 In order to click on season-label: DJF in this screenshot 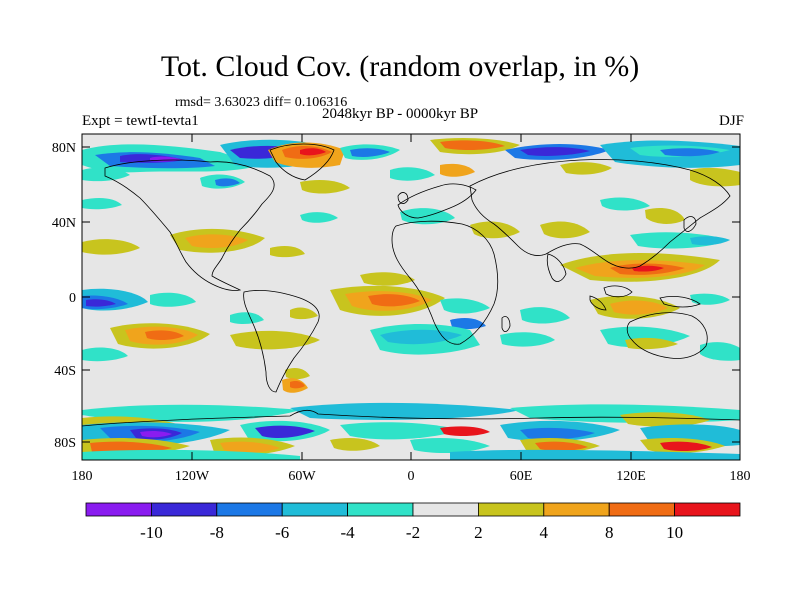, I will do `click(731, 121)`.